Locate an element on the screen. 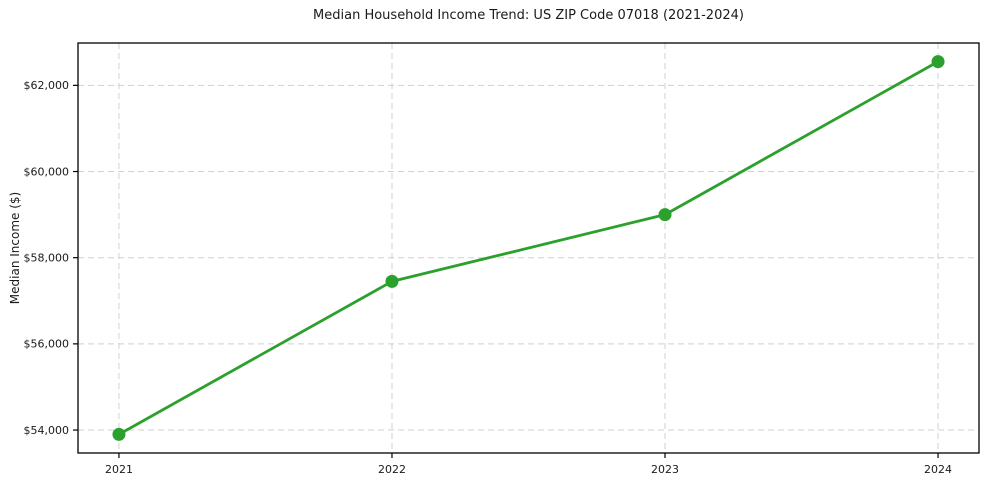 Image resolution: width=989 pixels, height=490 pixels. x-tick-label: 2022 is located at coordinates (392, 469).